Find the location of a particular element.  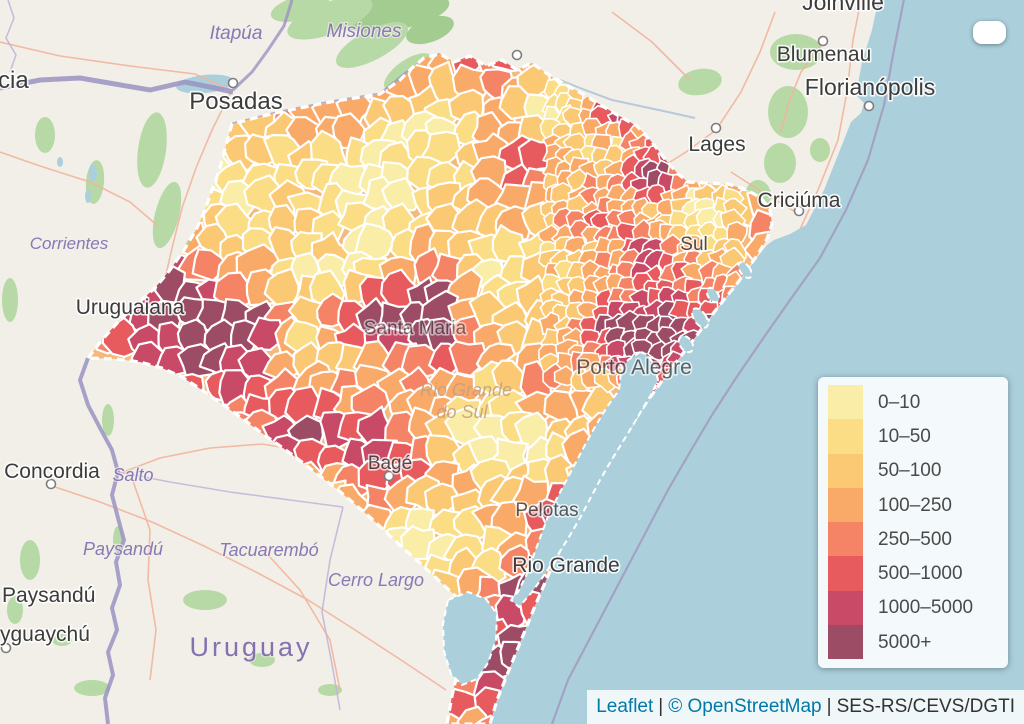

map-label: Florianópolis is located at coordinates (870, 87).